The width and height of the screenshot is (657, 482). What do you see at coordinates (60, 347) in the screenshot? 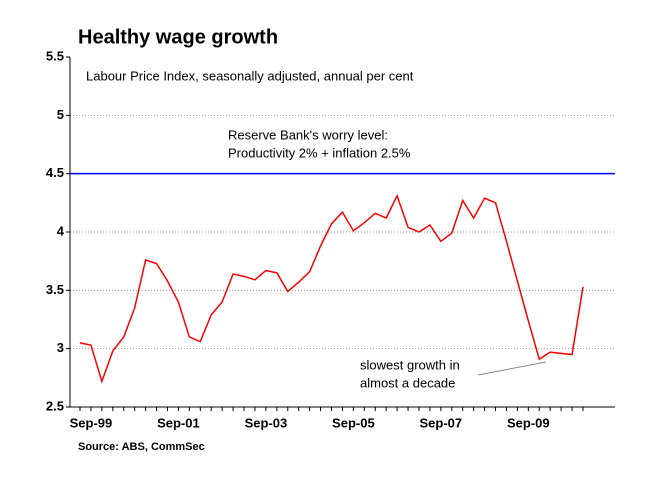
I see `y-tick-label: 3` at bounding box center [60, 347].